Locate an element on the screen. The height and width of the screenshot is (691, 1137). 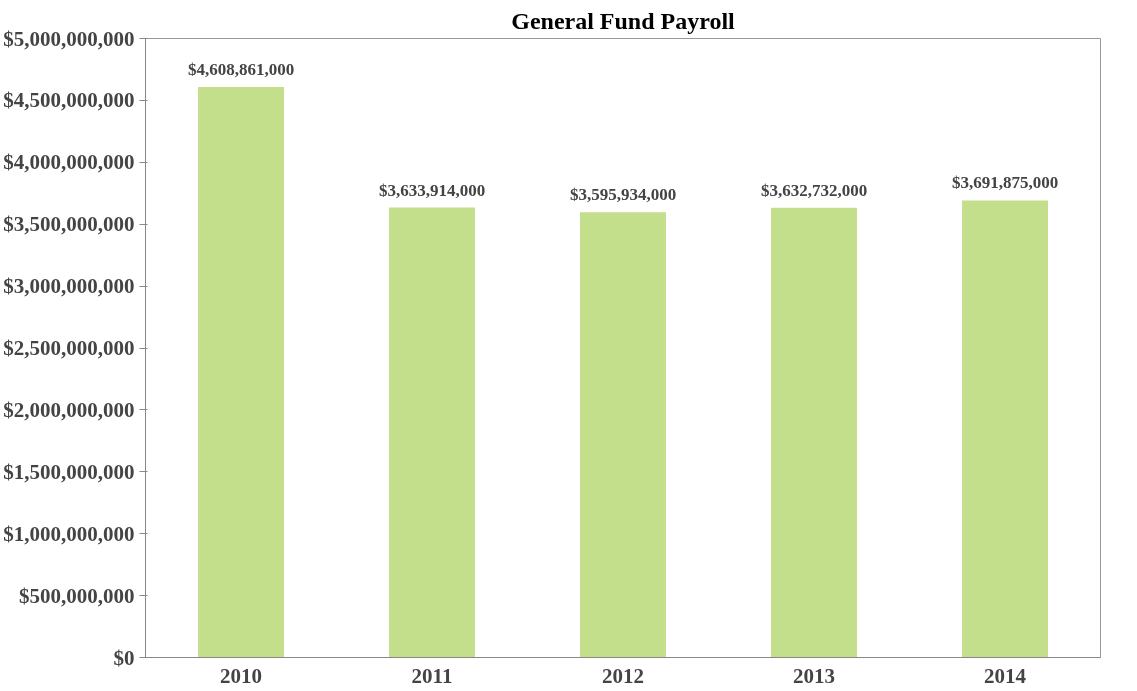
data-label: $3,691,875,000 is located at coordinates (1005, 183).